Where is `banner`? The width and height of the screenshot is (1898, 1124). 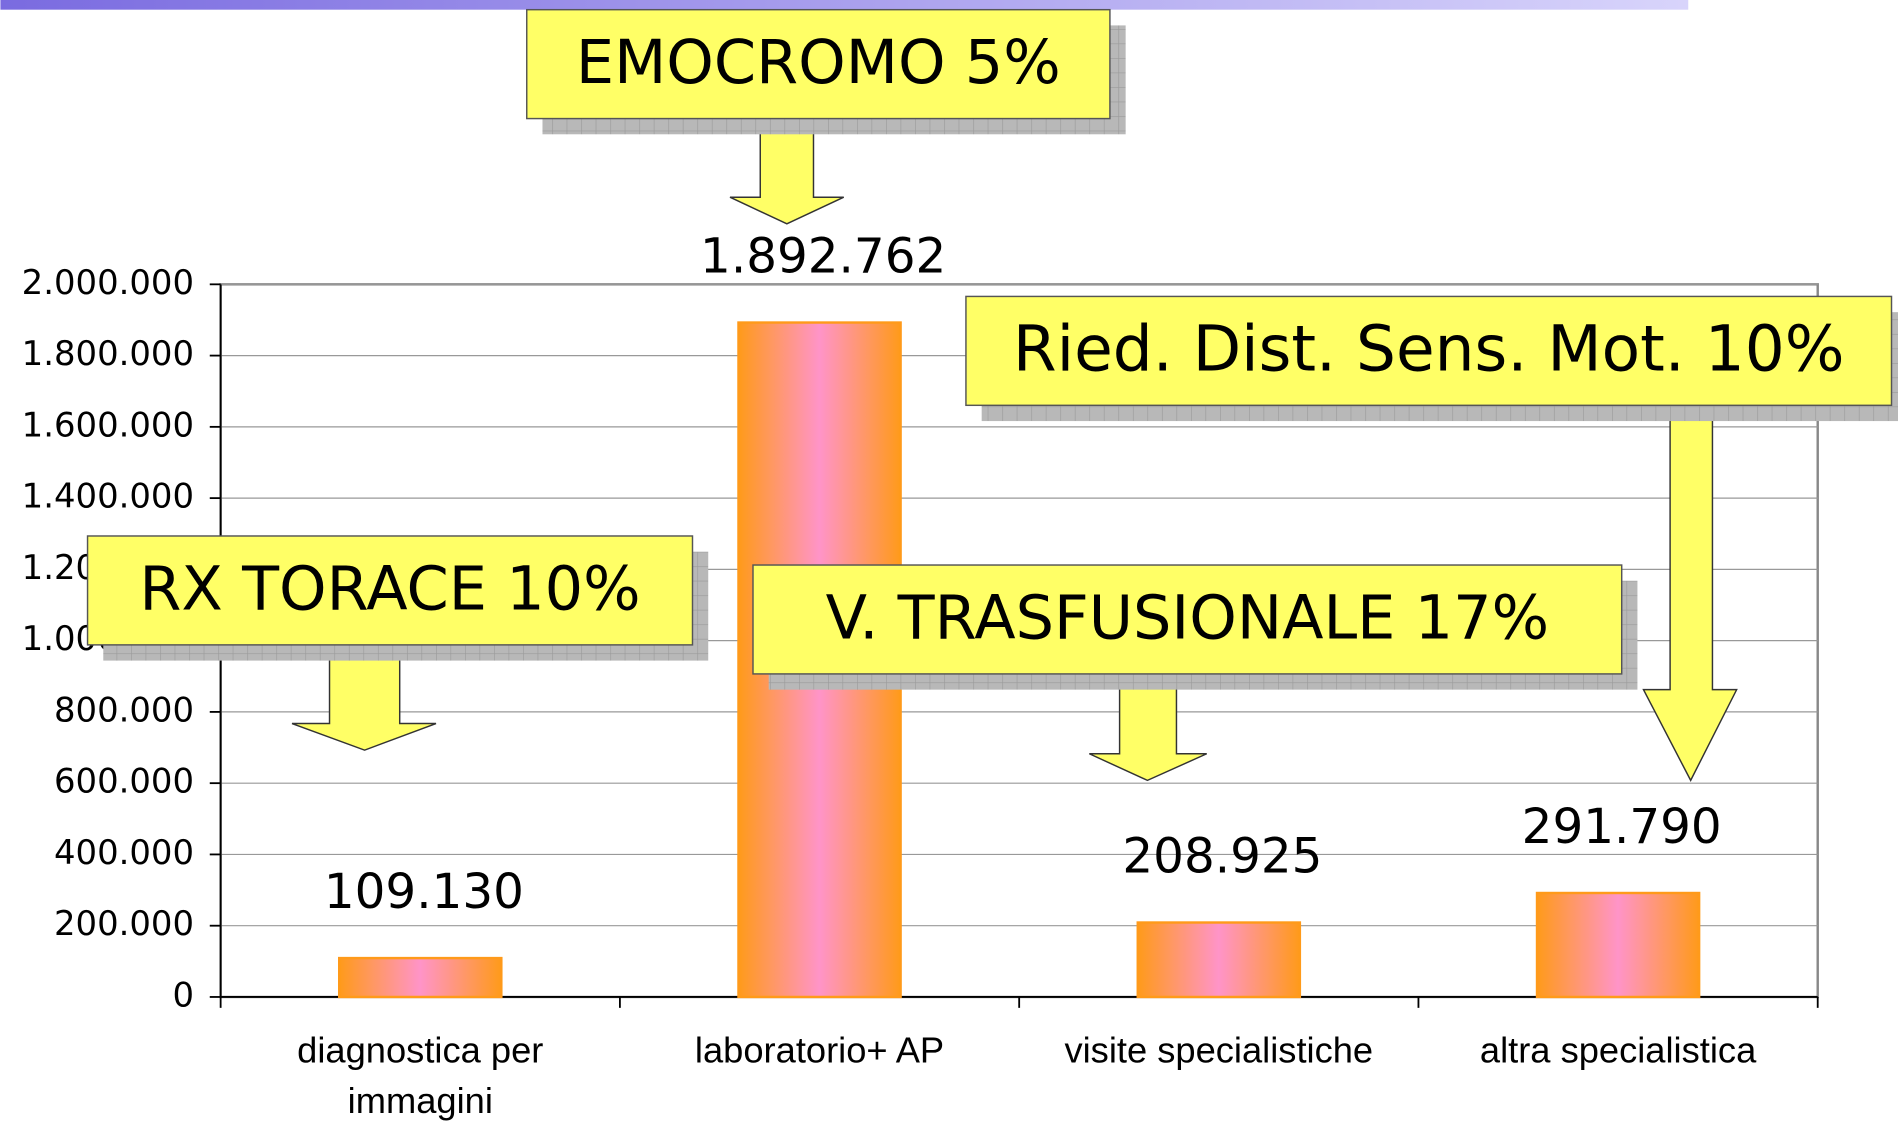
banner is located at coordinates (844, 5).